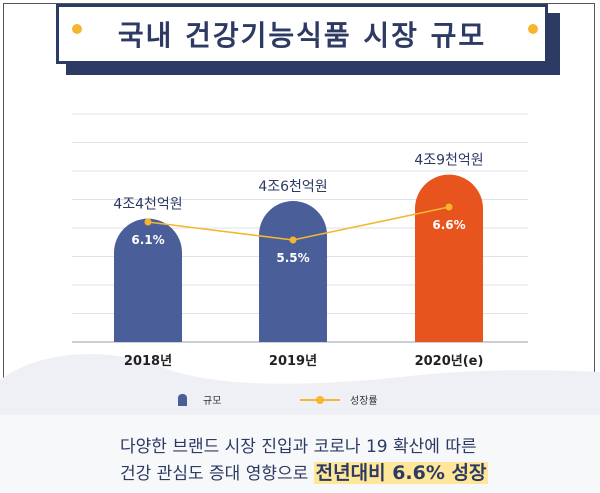  What do you see at coordinates (212, 401) in the screenshot?
I see `legend-bar-label: 규모` at bounding box center [212, 401].